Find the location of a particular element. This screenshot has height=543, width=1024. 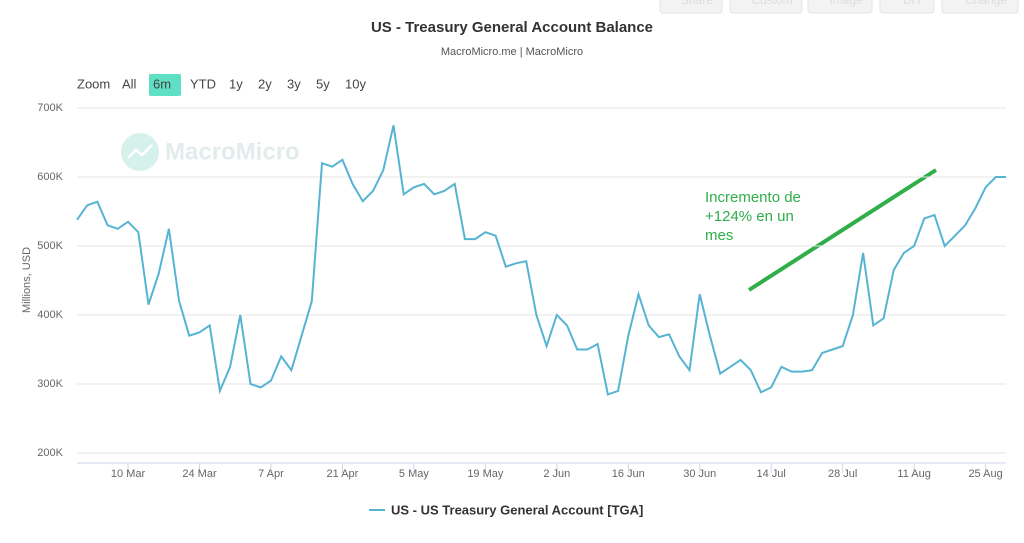

x-tick-label: 14 Jul is located at coordinates (771, 474).